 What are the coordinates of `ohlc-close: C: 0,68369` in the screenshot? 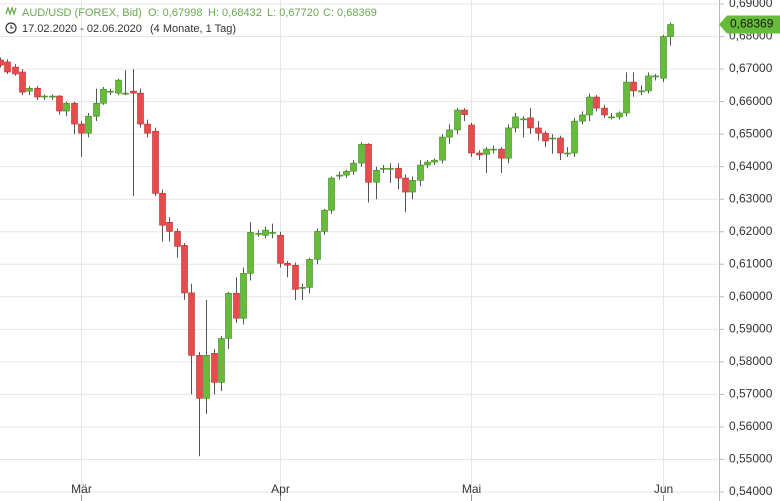 It's located at (350, 13).